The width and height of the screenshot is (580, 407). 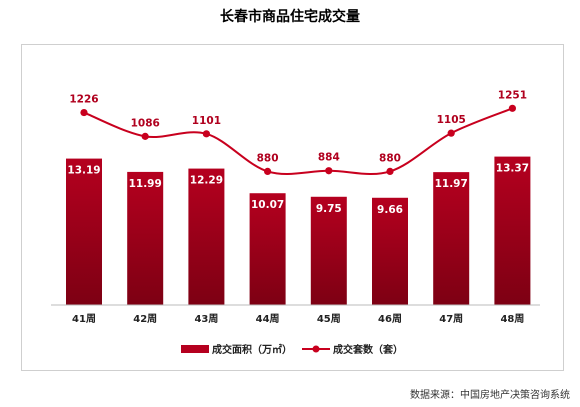 I want to click on category-label: 42周, so click(x=145, y=319).